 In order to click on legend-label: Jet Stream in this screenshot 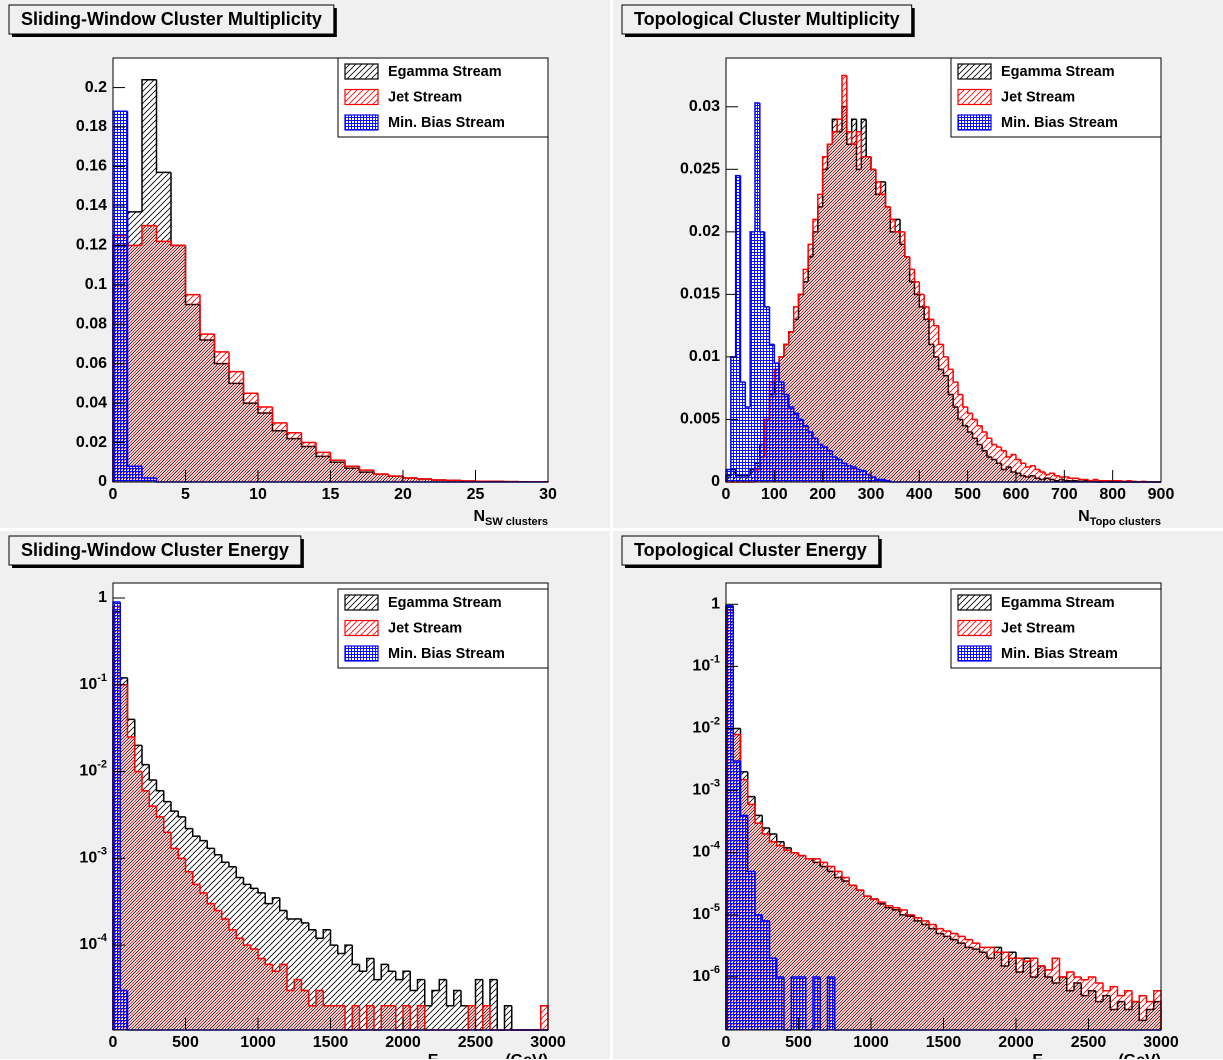, I will do `click(1038, 97)`.